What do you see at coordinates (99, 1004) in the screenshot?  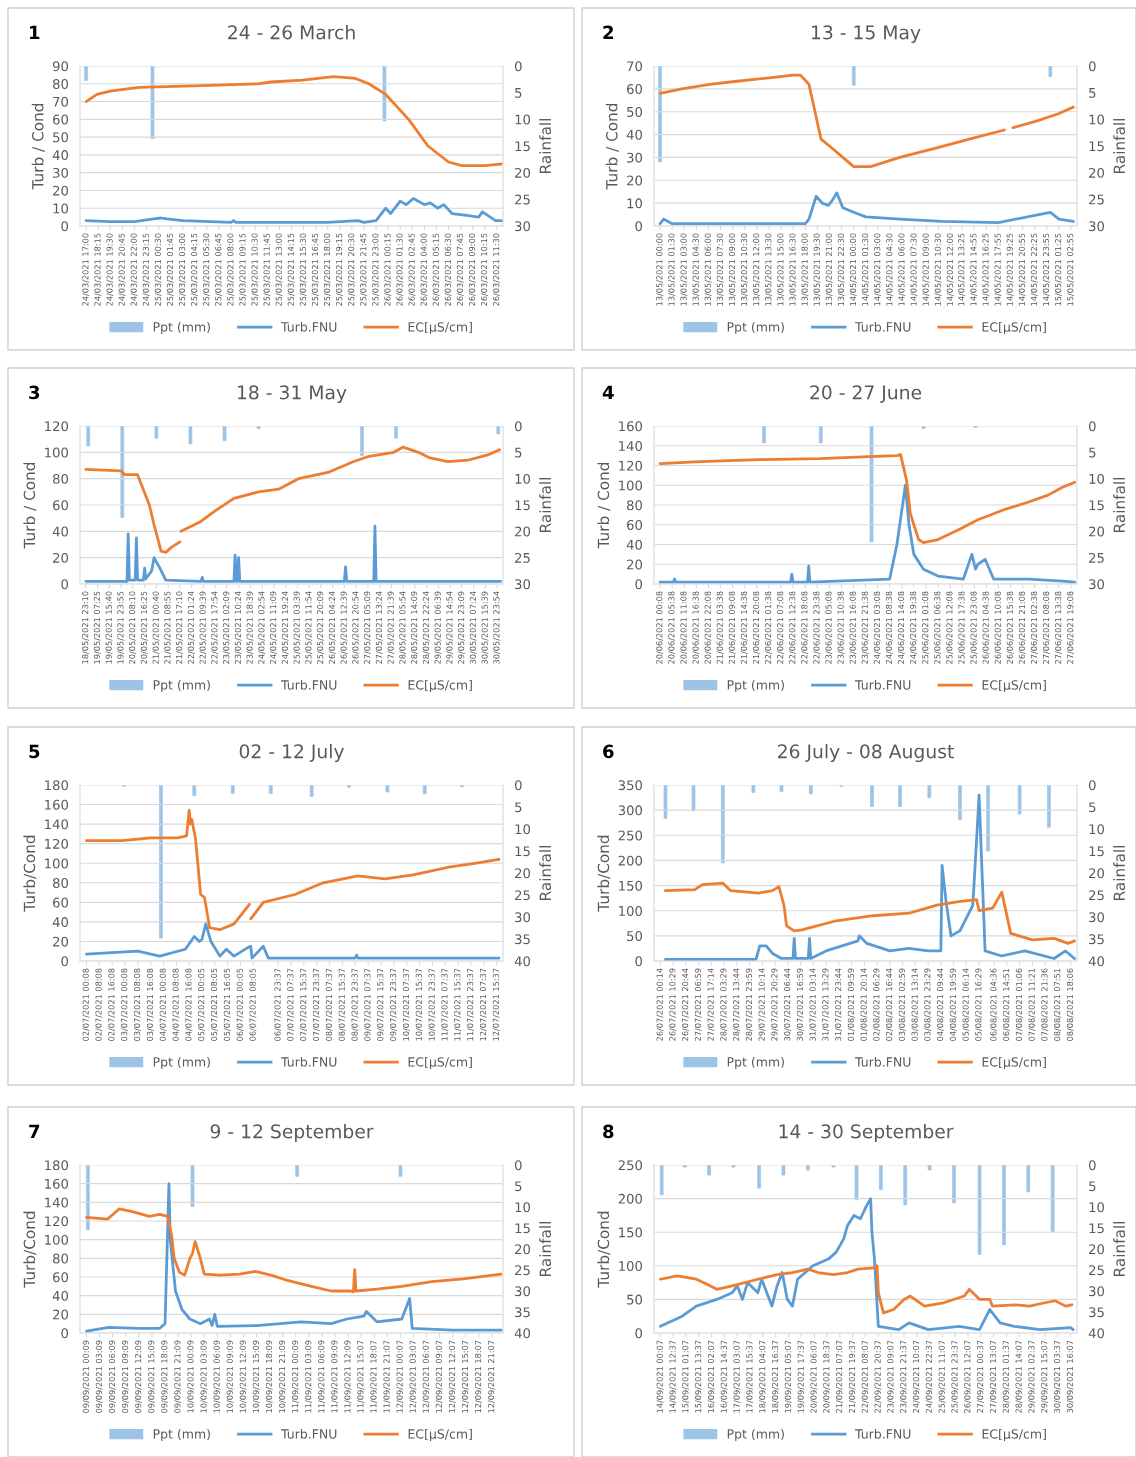 I see `x-tick-label: 02/07/2021 08:08` at bounding box center [99, 1004].